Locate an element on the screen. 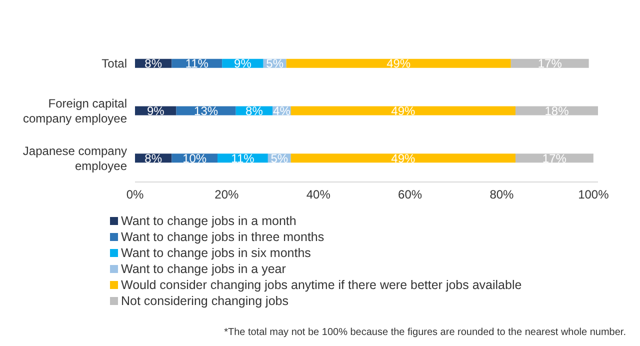  y-tick-label: Foreign capital company employee is located at coordinates (75, 111).